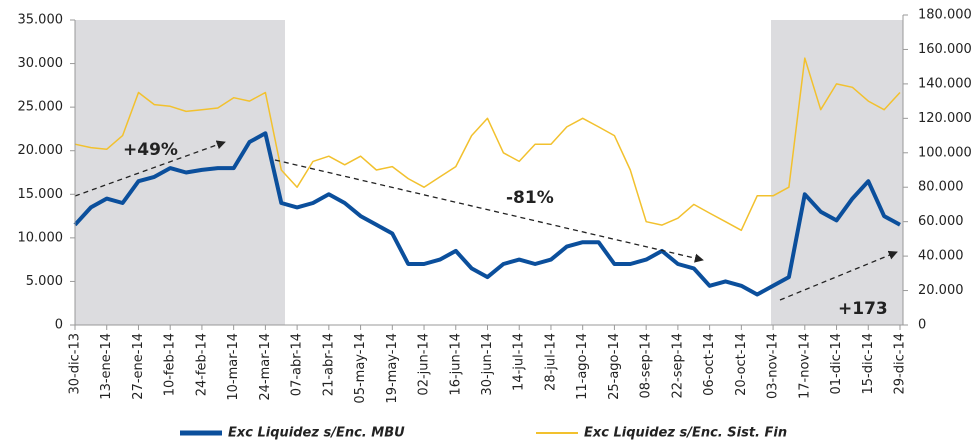  I want to click on y2-tick-label: 140.000, so click(945, 83).